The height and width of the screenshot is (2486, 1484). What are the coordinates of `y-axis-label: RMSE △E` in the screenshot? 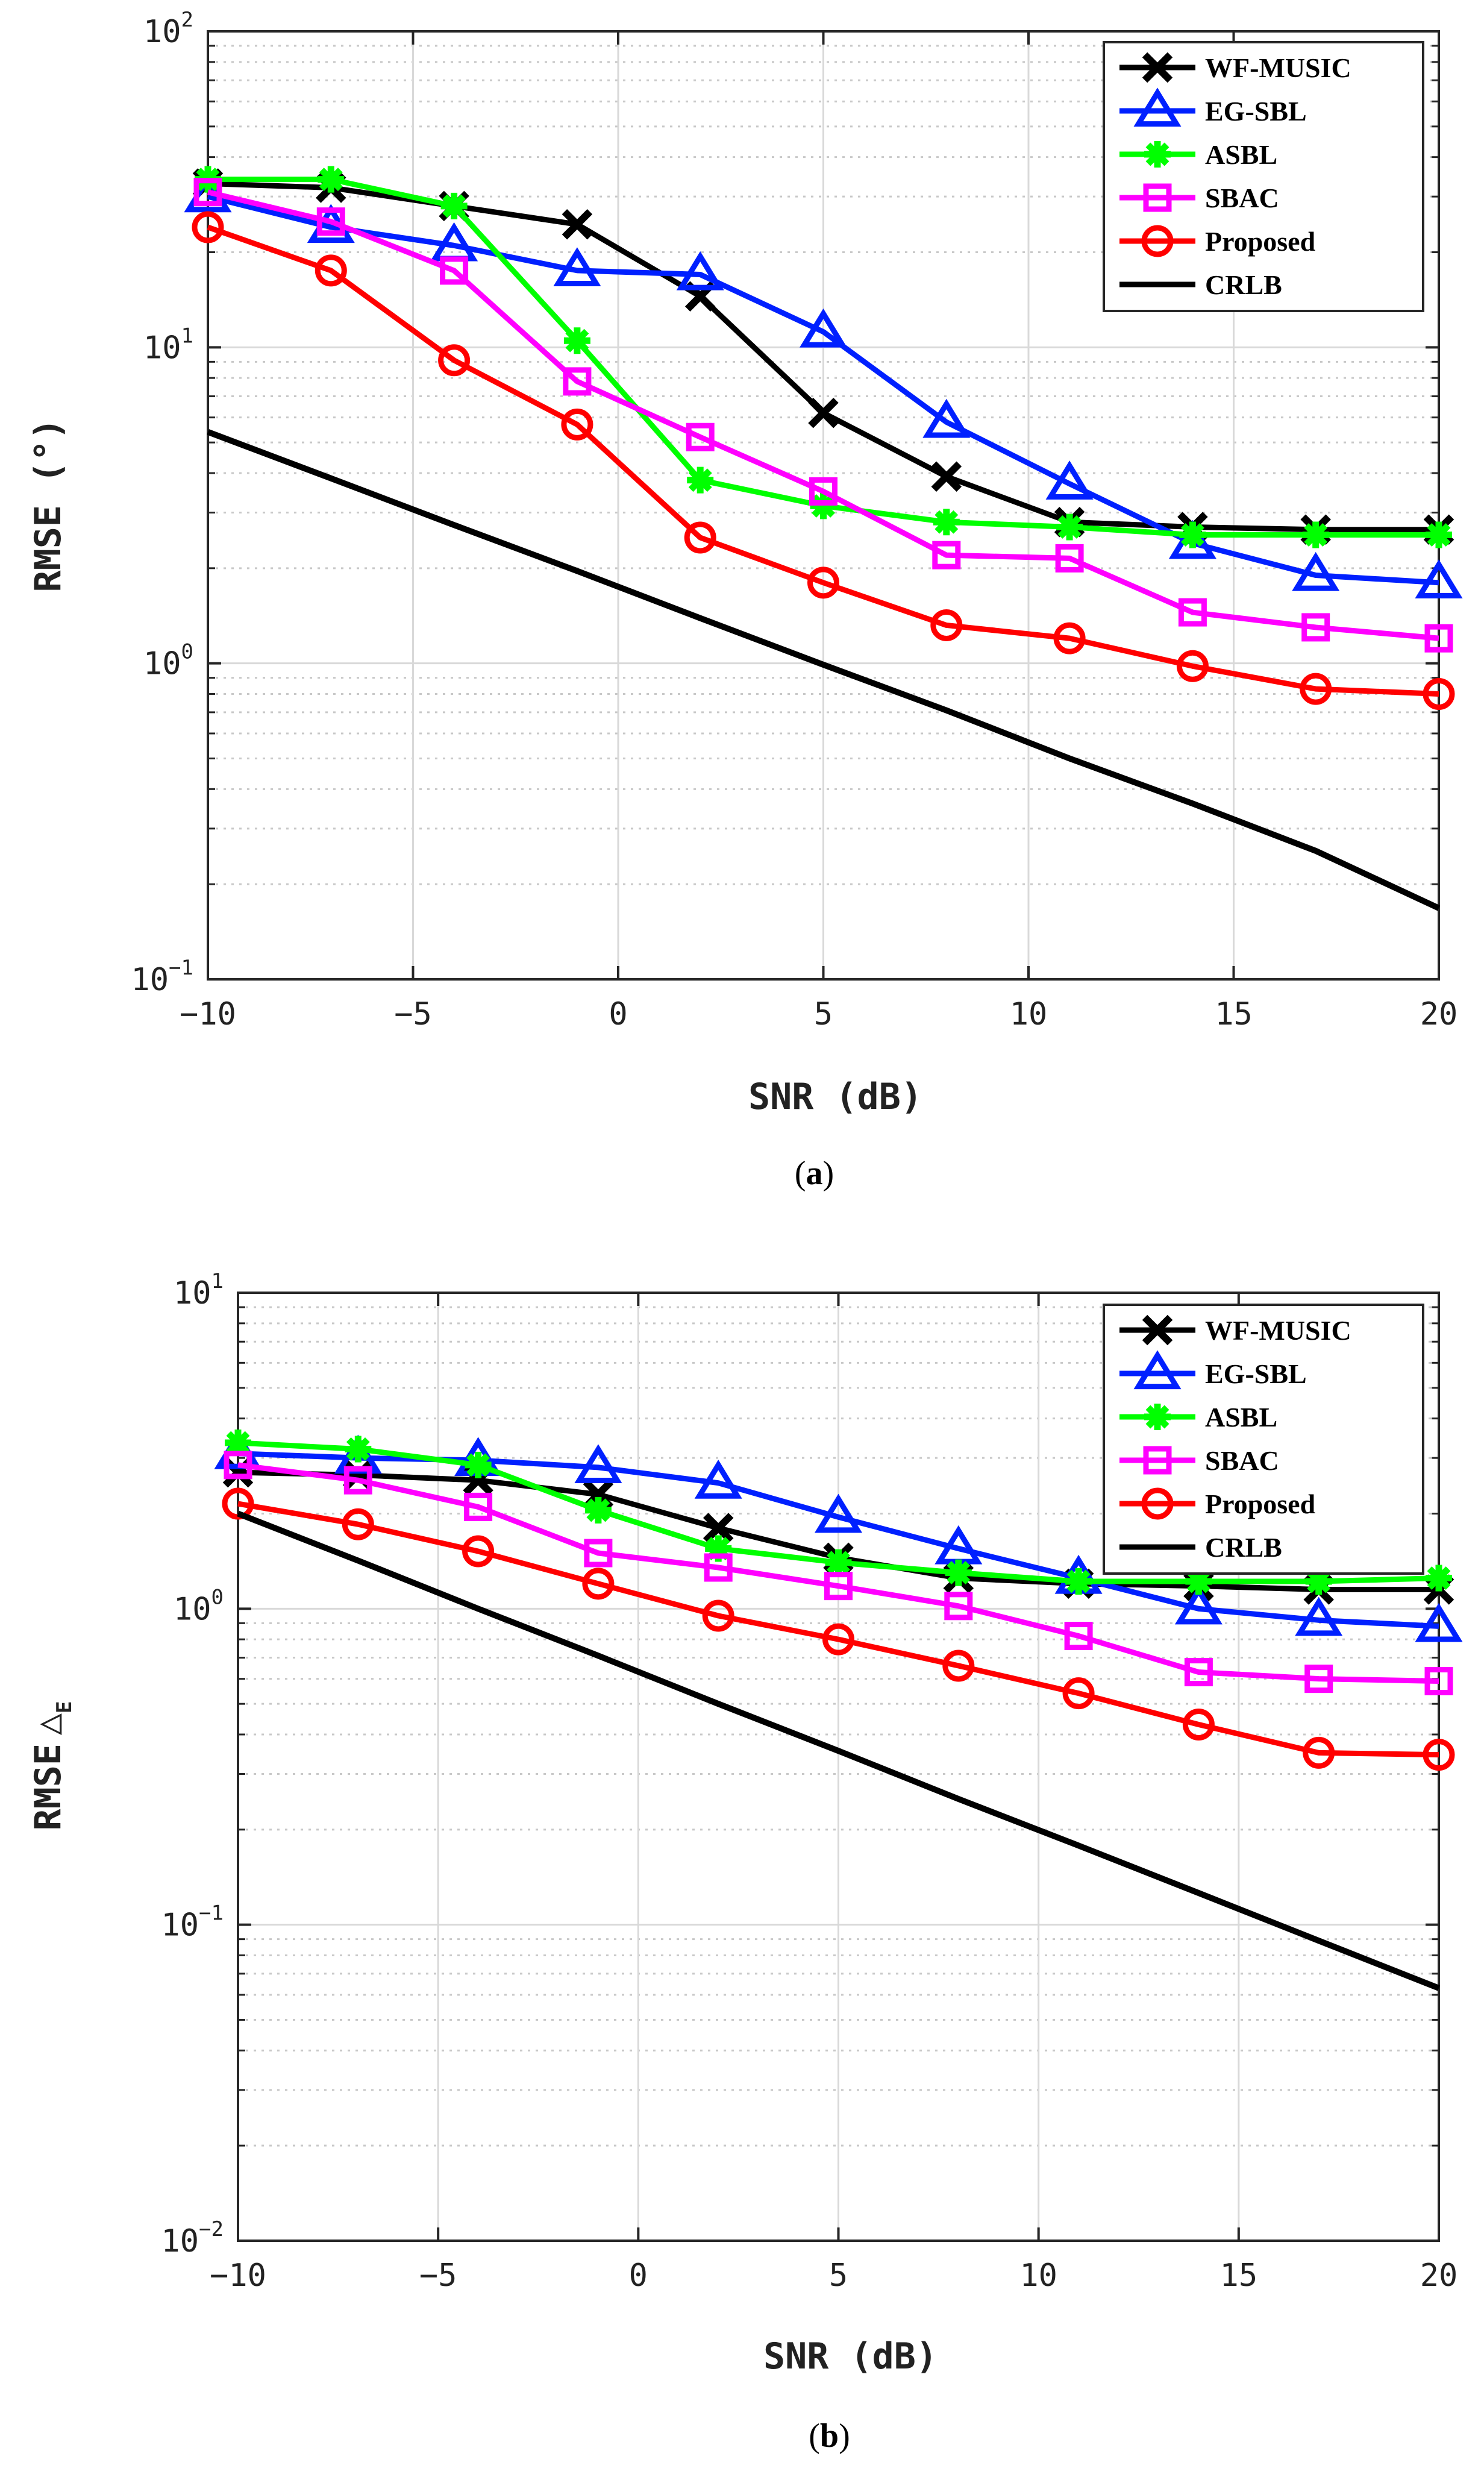 It's located at (52, 1765).